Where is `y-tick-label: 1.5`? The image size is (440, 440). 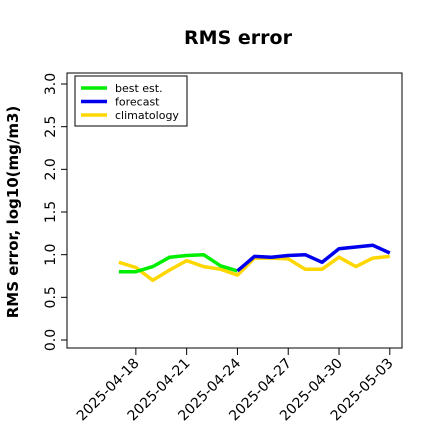
y-tick-label: 1.5 is located at coordinates (51, 212).